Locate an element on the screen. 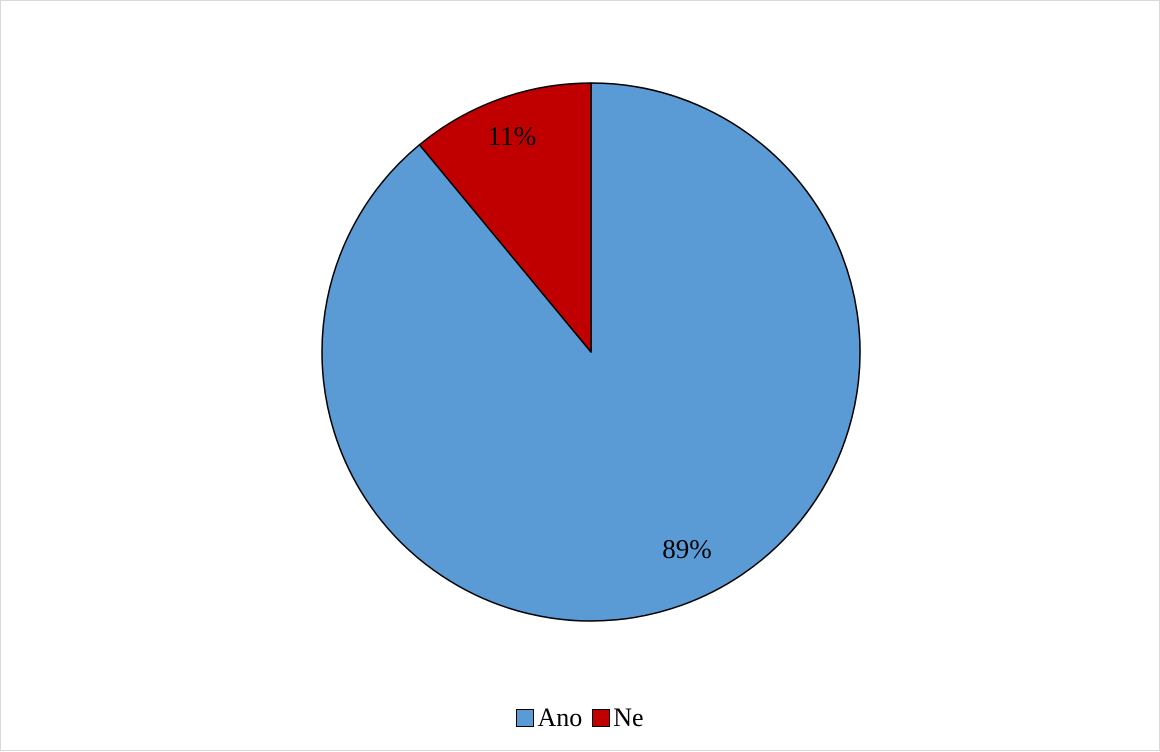  slice-label-ne: 11% is located at coordinates (512, 136).